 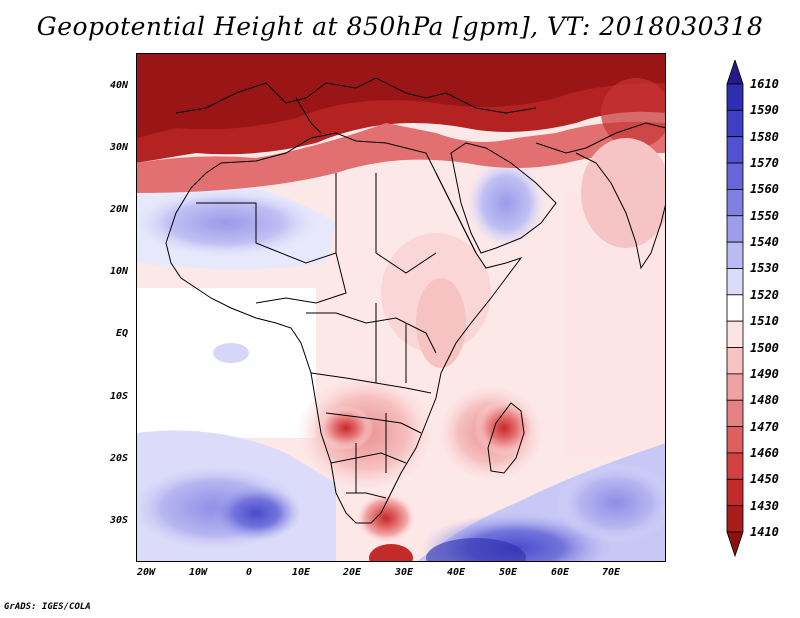 I want to click on colorbar-label: 1540, so click(x=764, y=242).